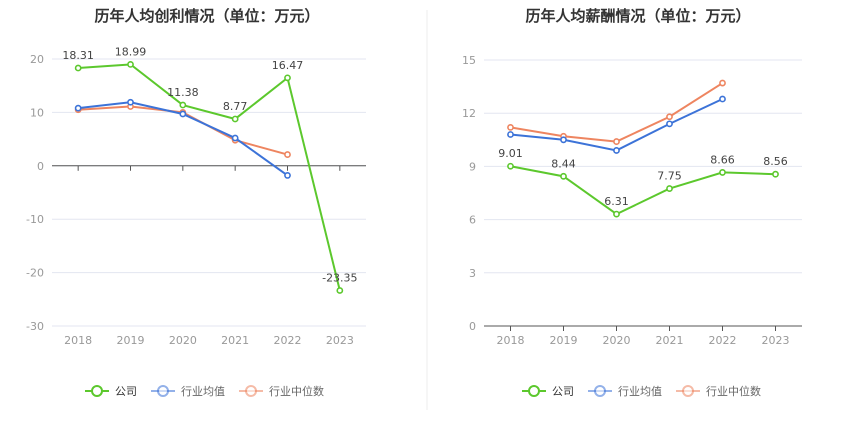 Image resolution: width=850 pixels, height=437 pixels. What do you see at coordinates (510, 153) in the screenshot?
I see `data-label: 9.01` at bounding box center [510, 153].